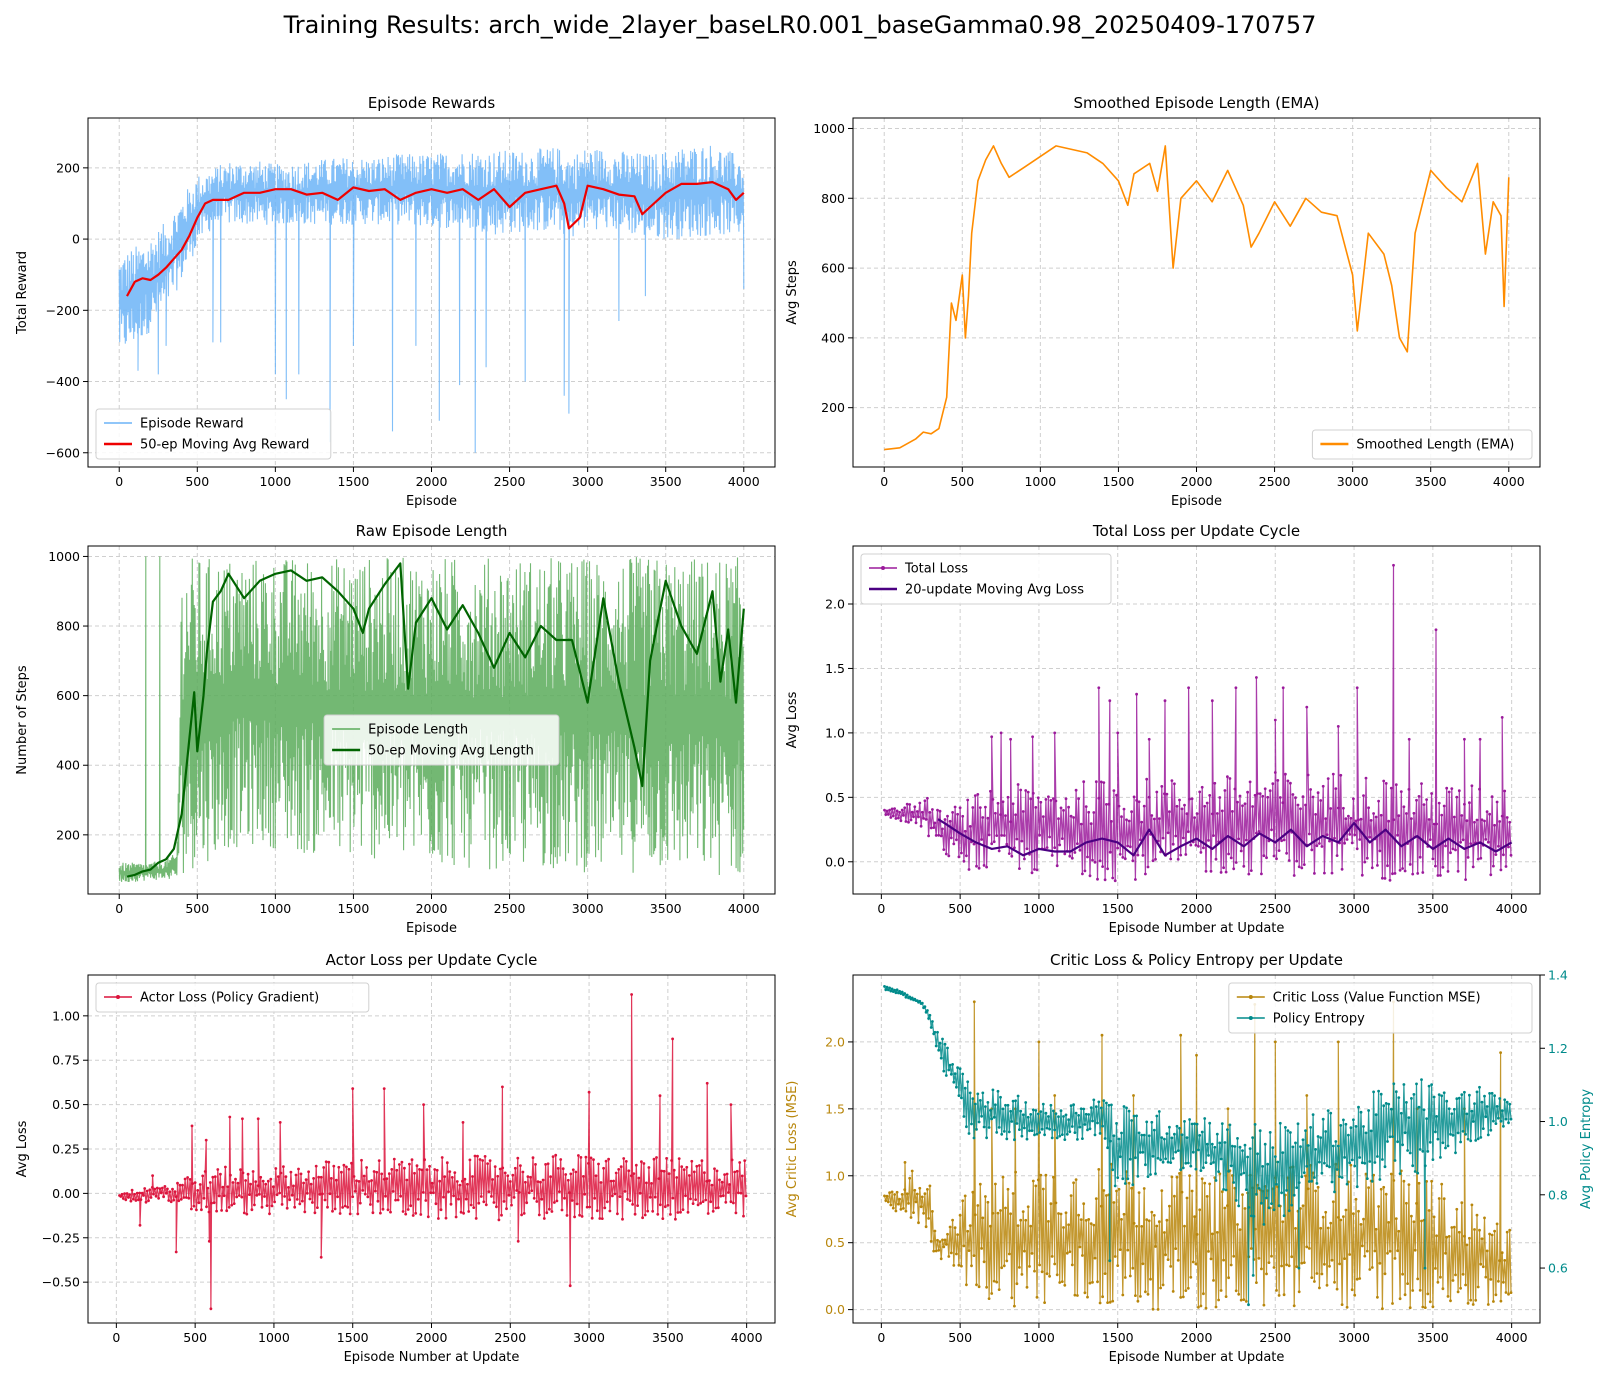 The width and height of the screenshot is (1600, 1400). What do you see at coordinates (197, 481) in the screenshot?
I see `x-tick-label: 500` at bounding box center [197, 481].